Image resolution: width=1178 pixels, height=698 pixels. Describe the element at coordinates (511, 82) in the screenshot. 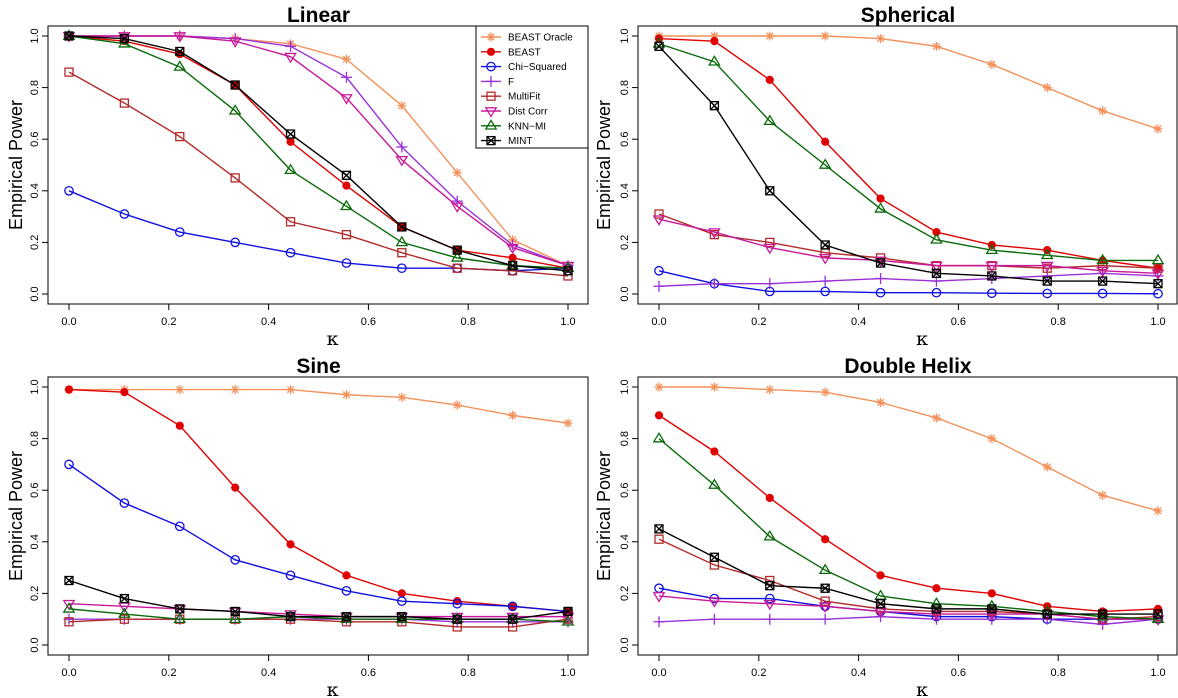

I see `legend-label: F` at that location.